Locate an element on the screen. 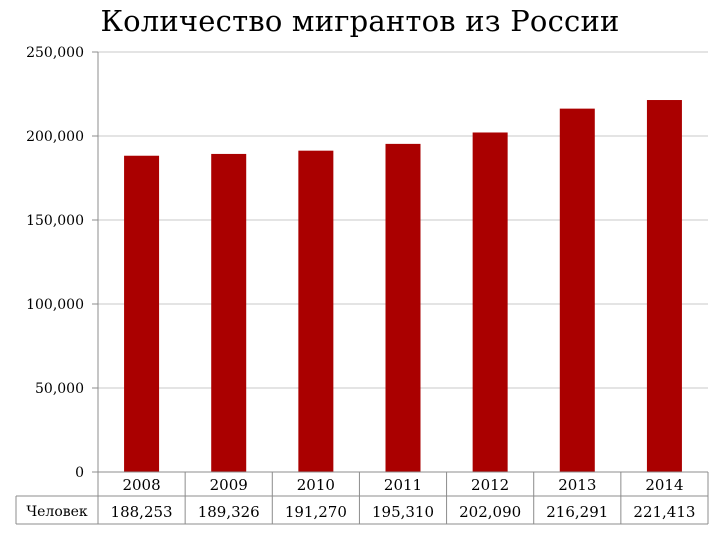 The width and height of the screenshot is (720, 540). y-tick-label: 50,000 is located at coordinates (59, 389).